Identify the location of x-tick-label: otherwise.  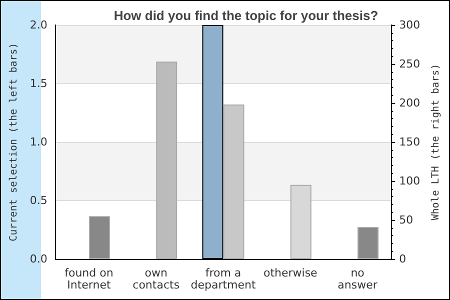
(290, 273).